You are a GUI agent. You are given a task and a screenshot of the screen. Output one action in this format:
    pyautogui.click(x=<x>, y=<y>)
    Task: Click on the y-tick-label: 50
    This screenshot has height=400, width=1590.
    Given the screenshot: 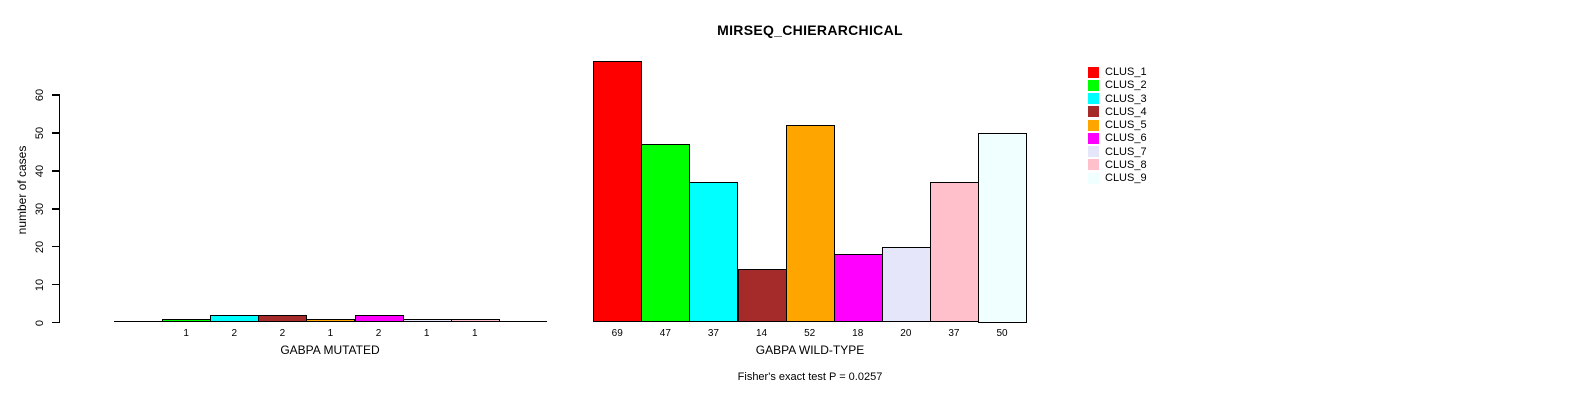 What is the action you would take?
    pyautogui.click(x=40, y=133)
    